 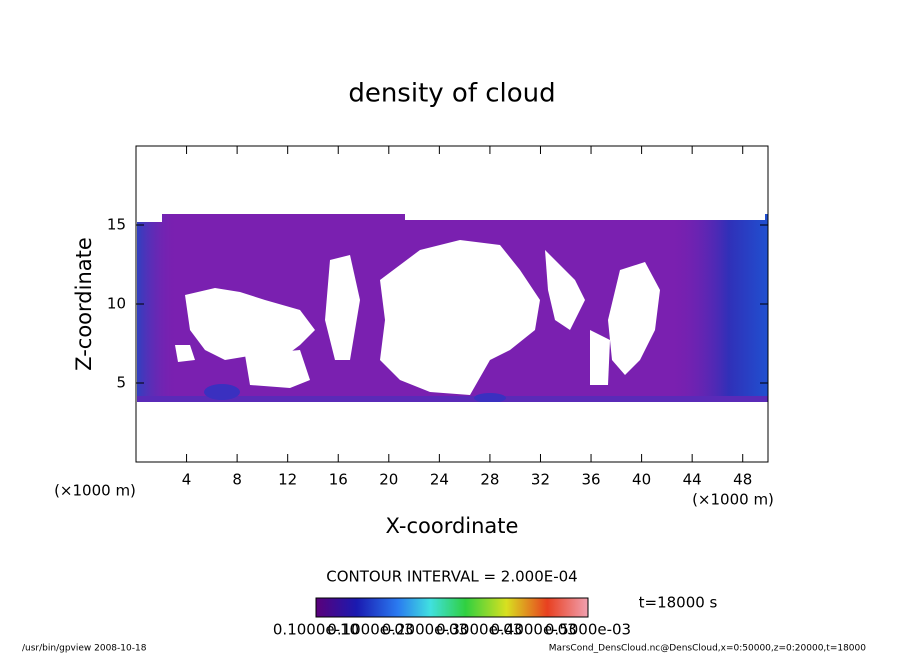 I want to click on contour-interval: CONTOUR INTERVAL = 2.000E-04, so click(x=451, y=577).